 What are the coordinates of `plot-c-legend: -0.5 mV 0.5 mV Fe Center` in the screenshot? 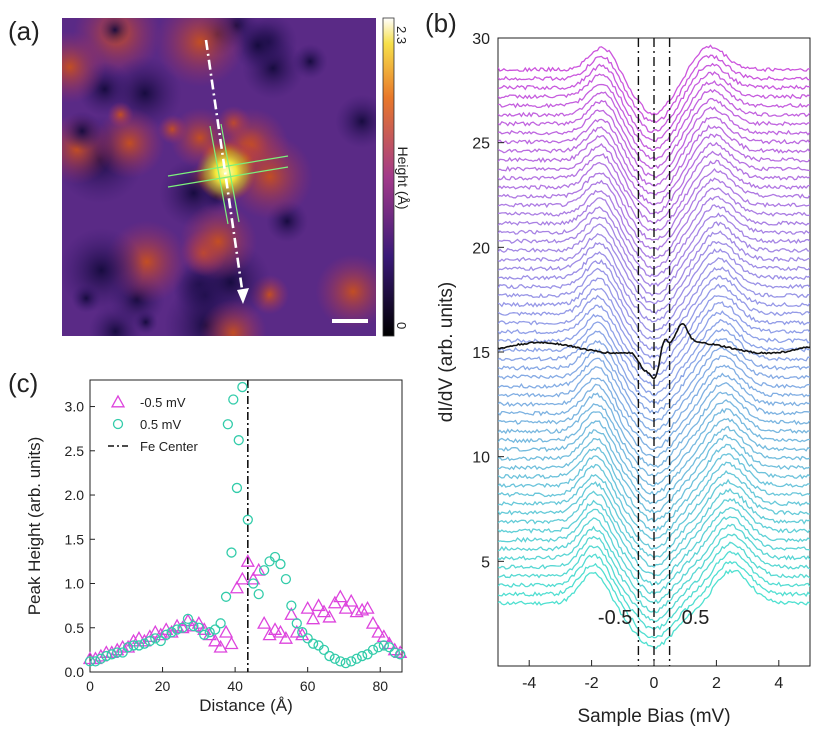 It's located at (153, 424).